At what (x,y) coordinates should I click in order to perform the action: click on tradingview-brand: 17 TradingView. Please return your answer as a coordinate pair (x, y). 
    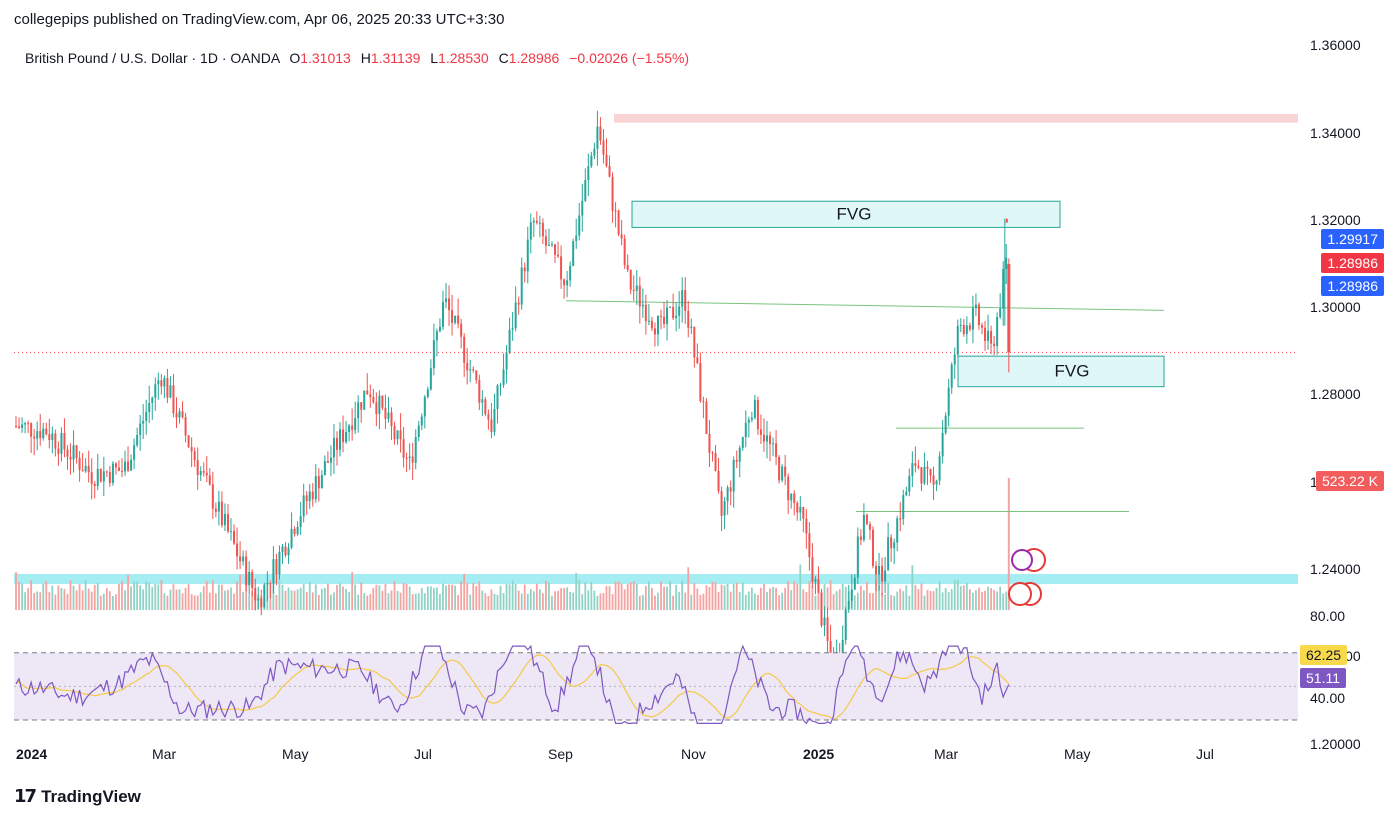
    Looking at the image, I should click on (77, 796).